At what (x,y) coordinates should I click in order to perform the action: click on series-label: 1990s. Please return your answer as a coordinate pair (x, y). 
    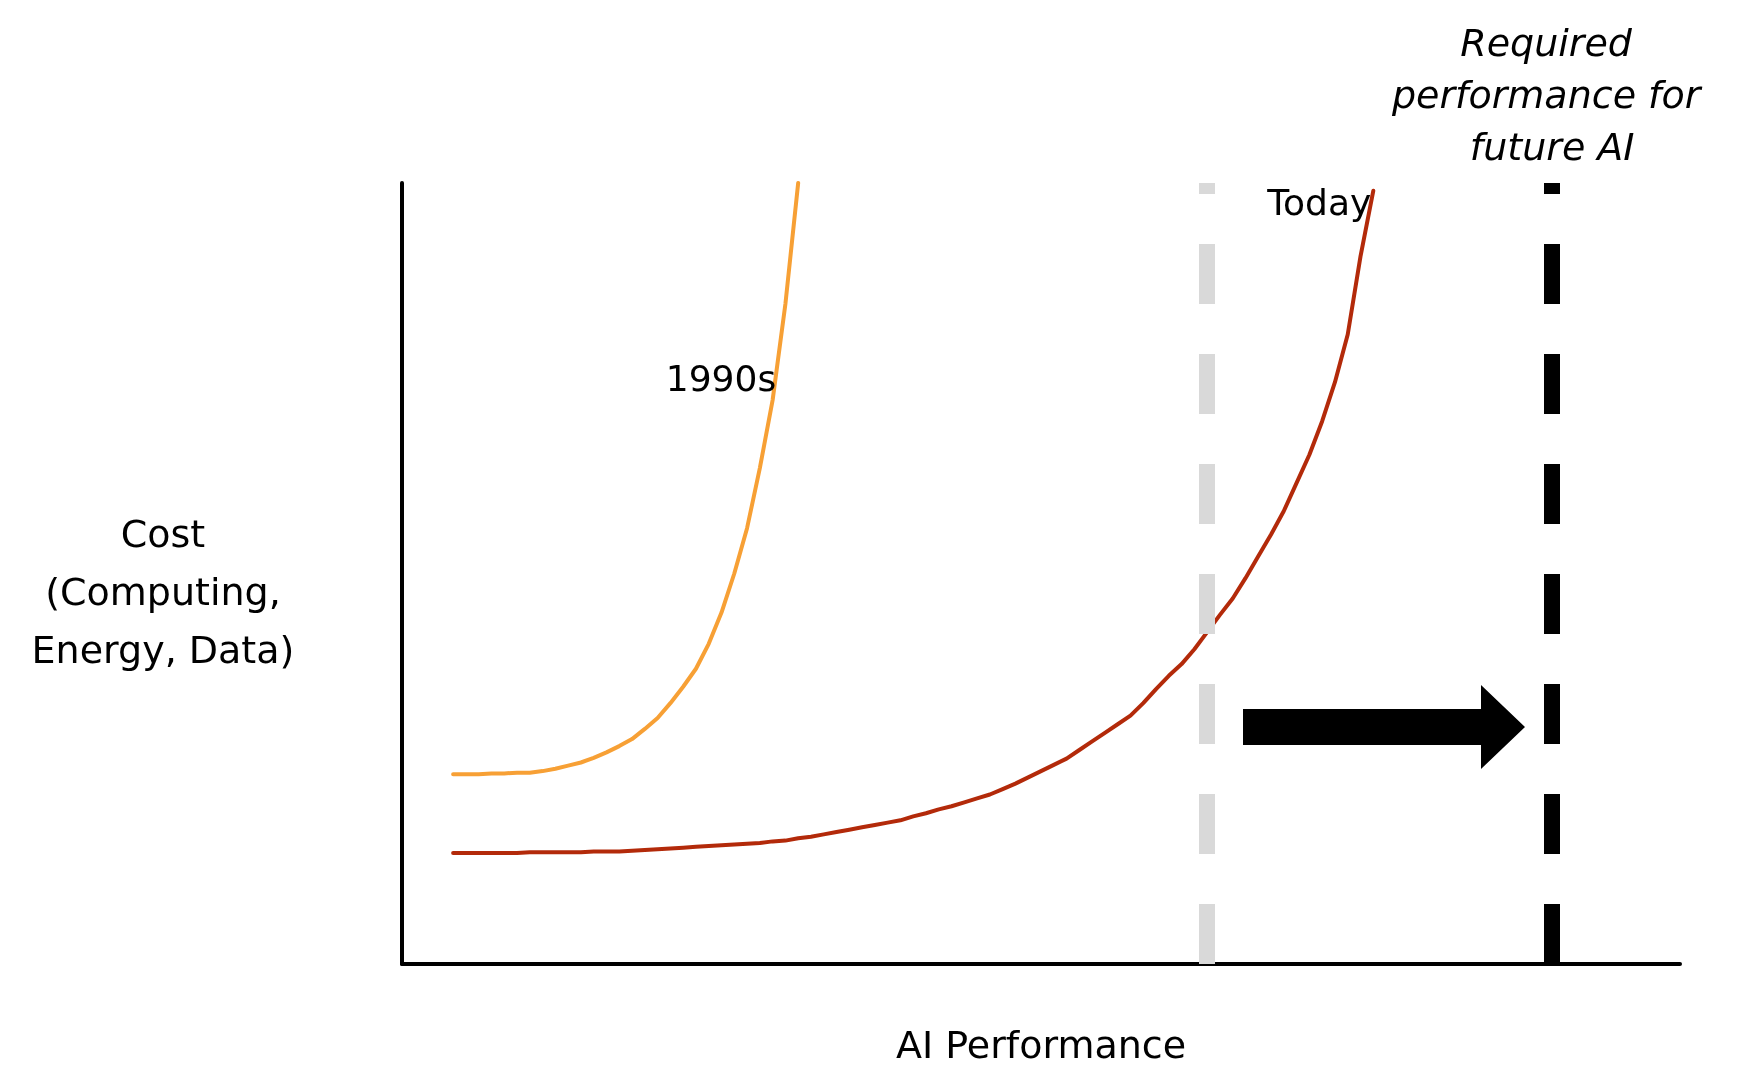
    Looking at the image, I should click on (721, 378).